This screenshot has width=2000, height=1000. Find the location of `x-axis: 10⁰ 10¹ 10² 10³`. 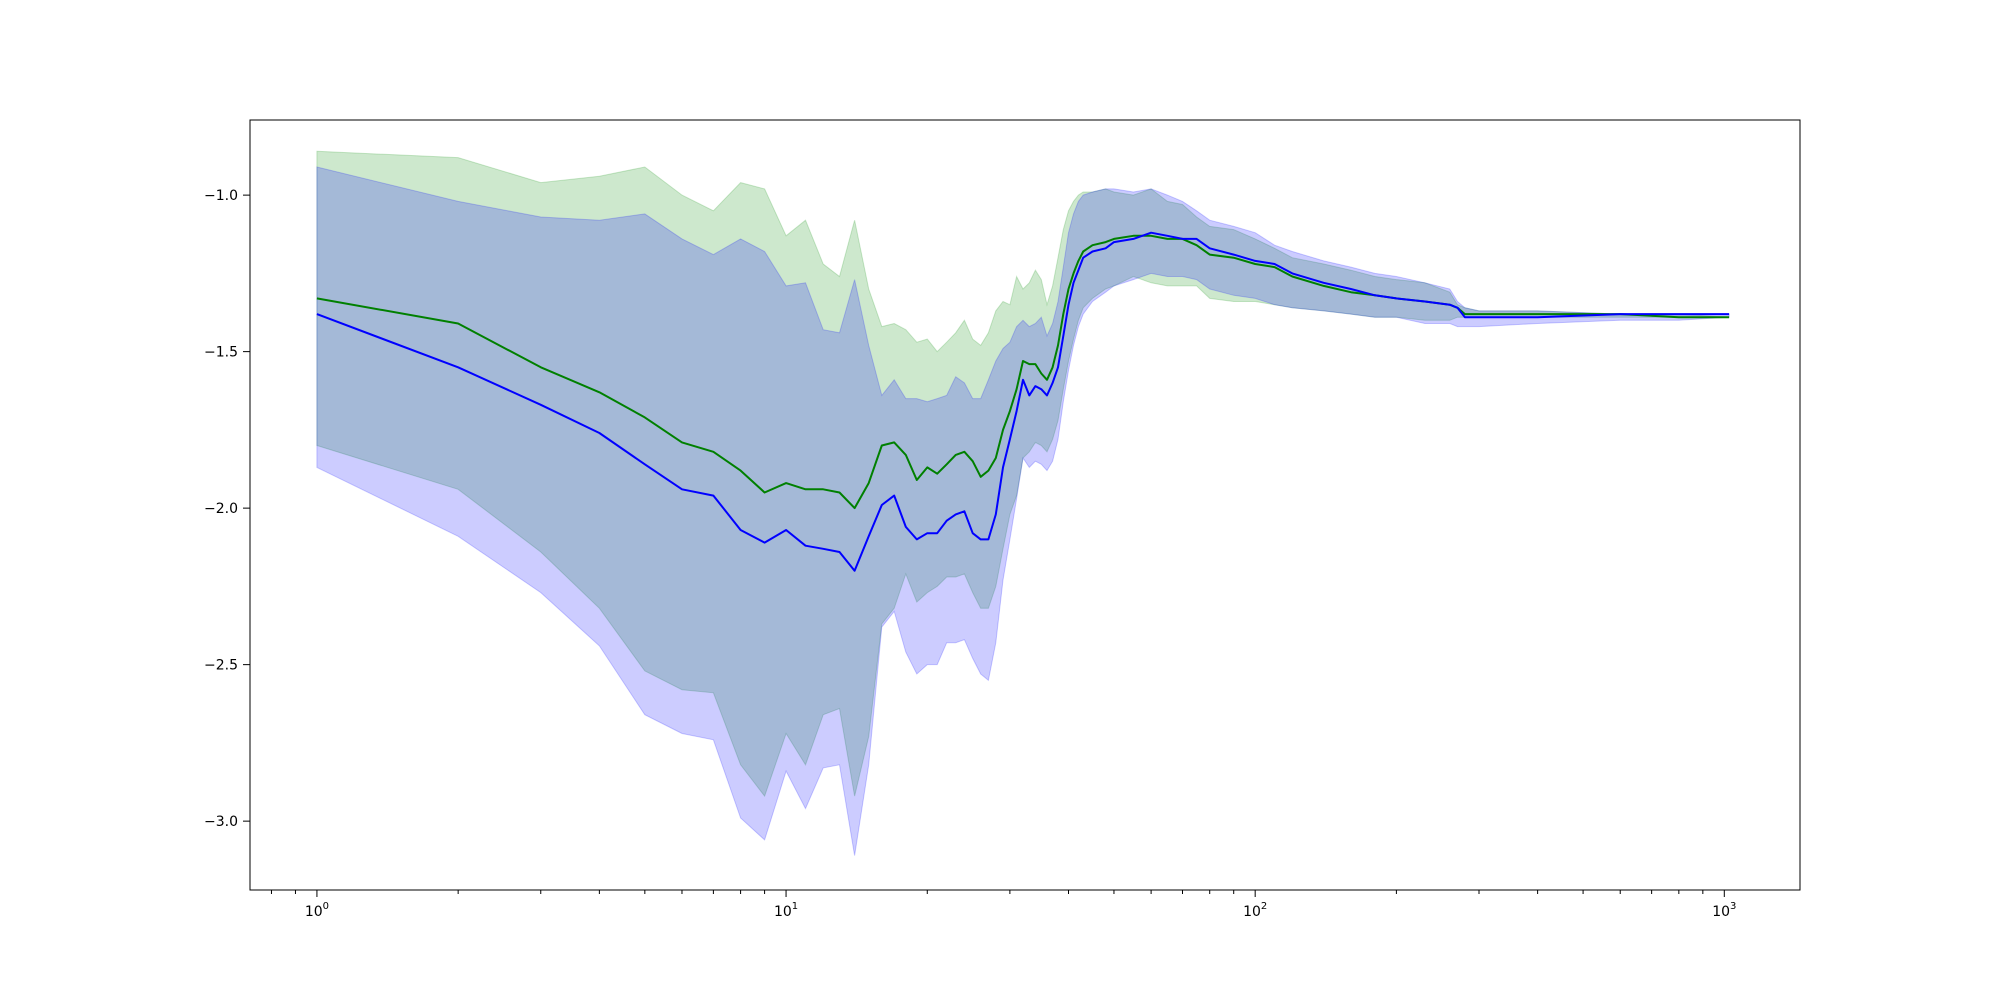

x-axis: 10⁰ 10¹ 10² 10³ is located at coordinates (1003, 905).